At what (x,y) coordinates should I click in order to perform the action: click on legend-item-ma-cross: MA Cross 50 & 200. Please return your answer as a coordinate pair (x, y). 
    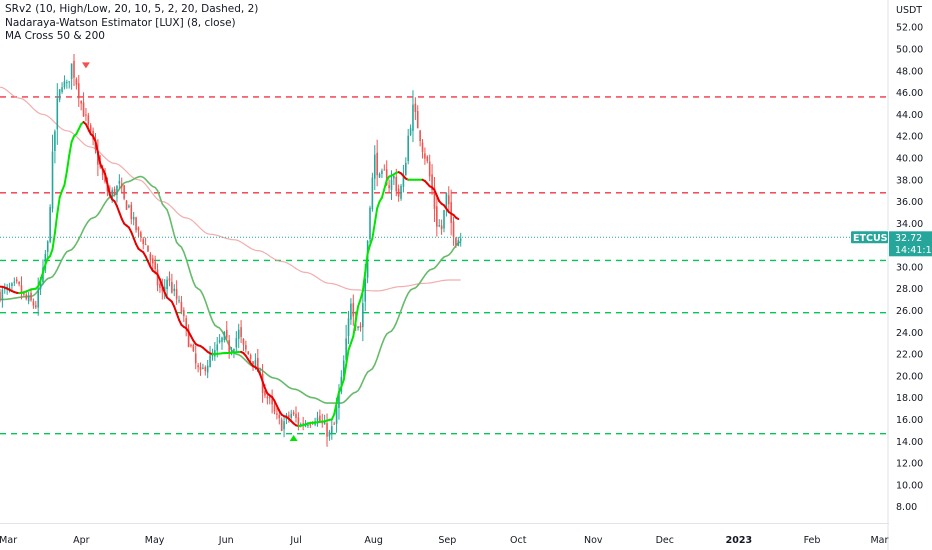
    Looking at the image, I should click on (55, 36).